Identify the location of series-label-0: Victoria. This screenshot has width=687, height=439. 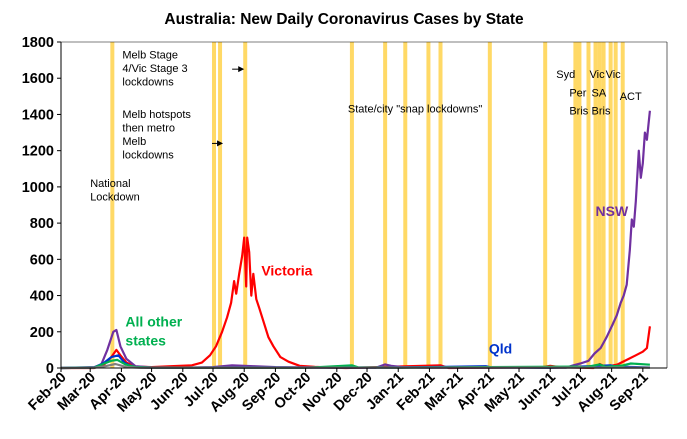
(286, 271).